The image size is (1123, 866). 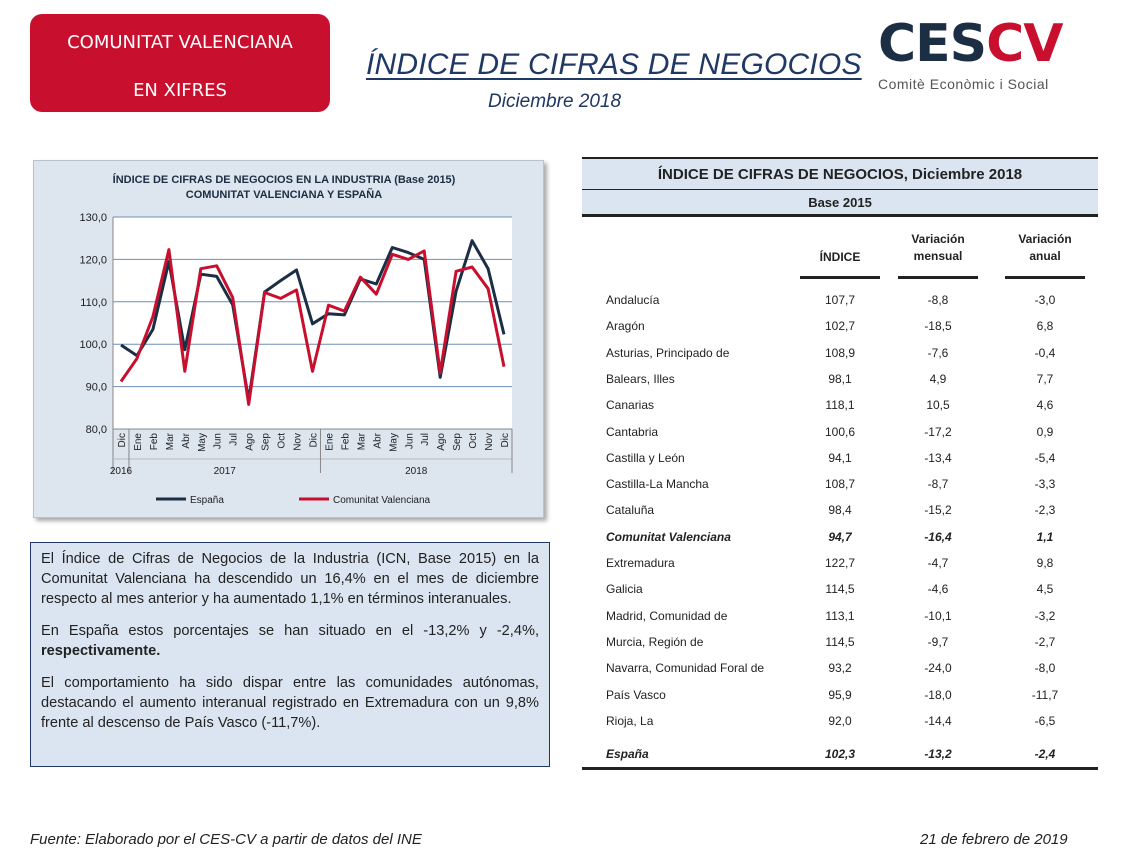 What do you see at coordinates (382, 500) in the screenshot?
I see `legend-label: Comunitat Valenciana` at bounding box center [382, 500].